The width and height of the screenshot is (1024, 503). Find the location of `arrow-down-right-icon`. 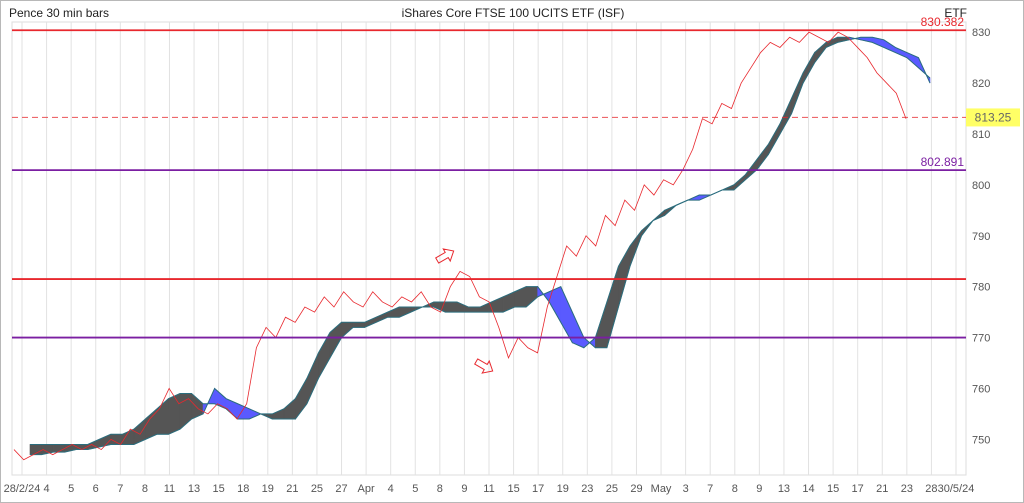

arrow-down-right-icon is located at coordinates (484, 366).